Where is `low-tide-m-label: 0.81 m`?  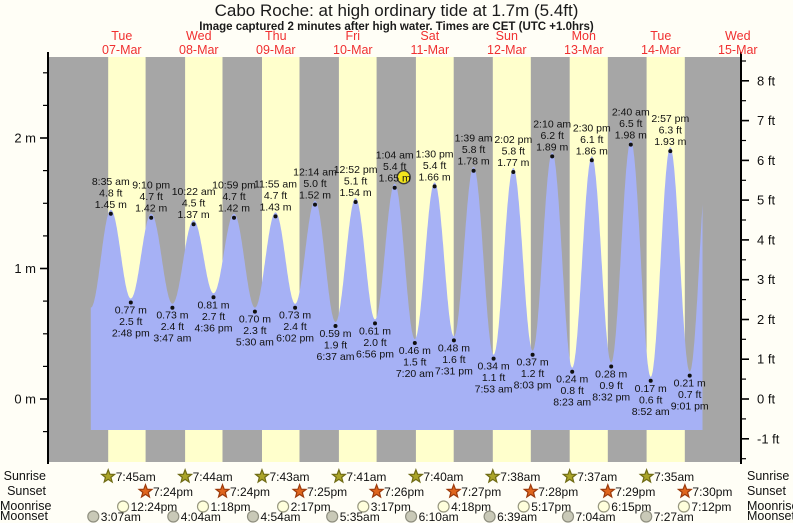
low-tide-m-label: 0.81 m is located at coordinates (213, 305).